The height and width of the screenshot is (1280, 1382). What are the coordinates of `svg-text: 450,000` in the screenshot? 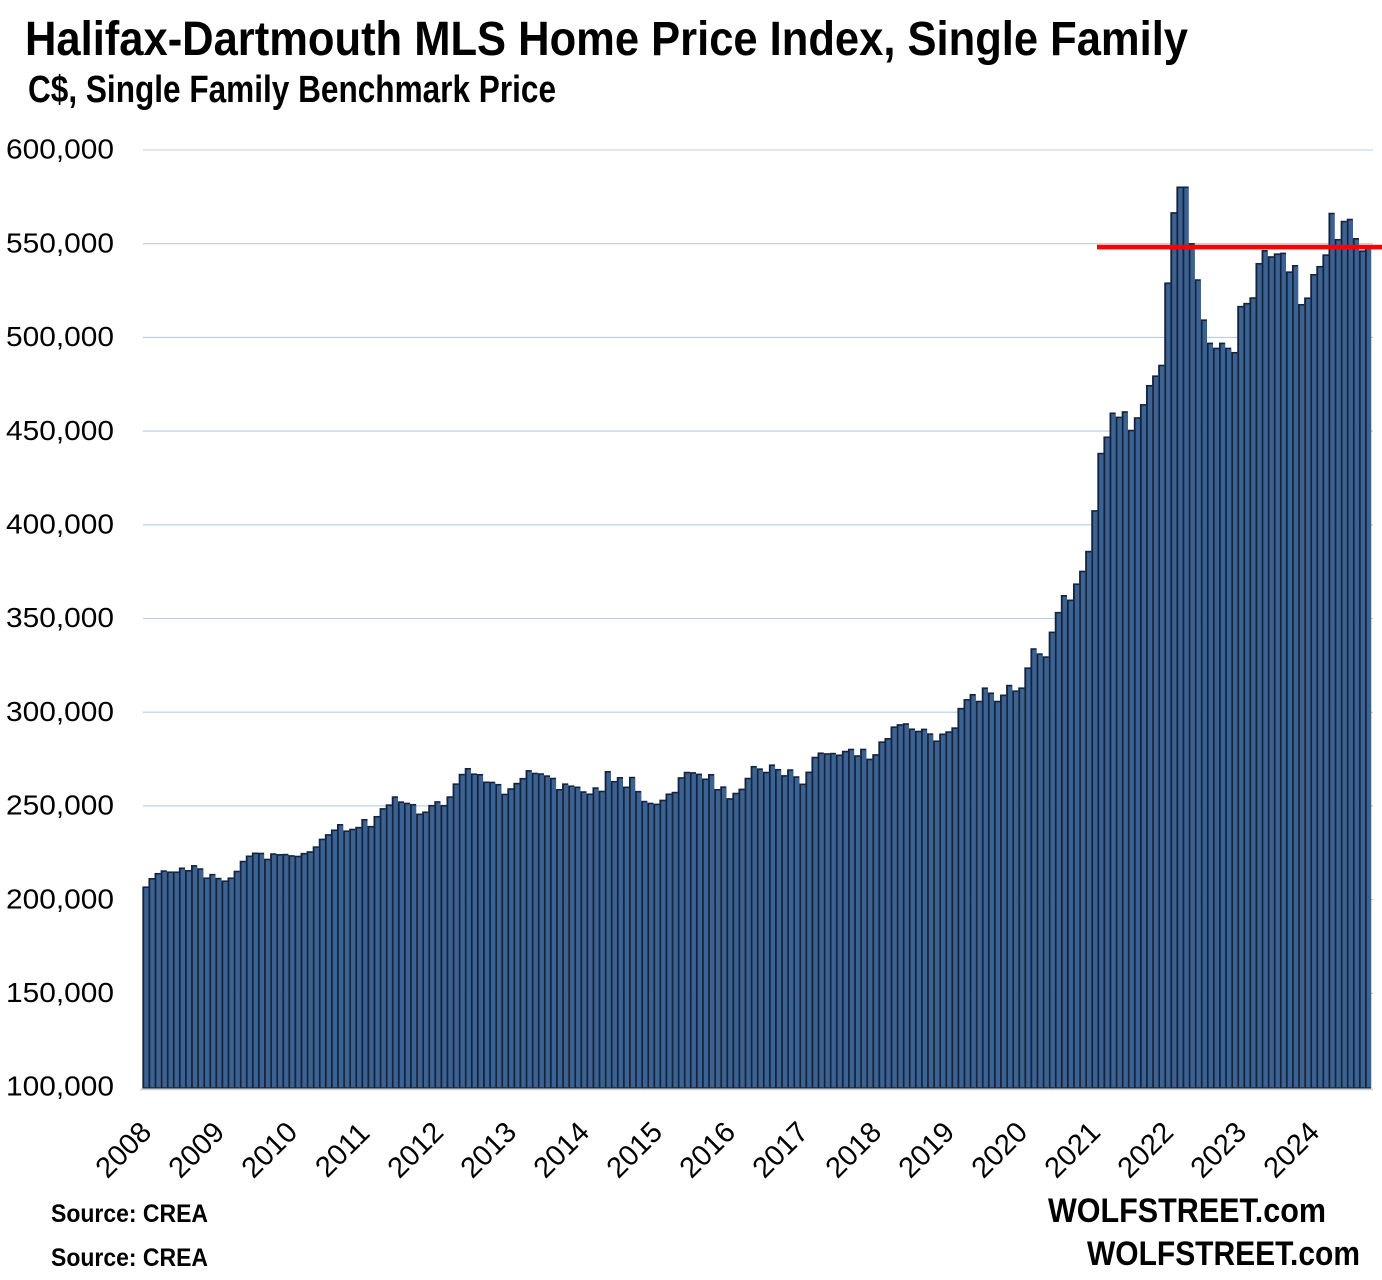 It's located at (60, 430).